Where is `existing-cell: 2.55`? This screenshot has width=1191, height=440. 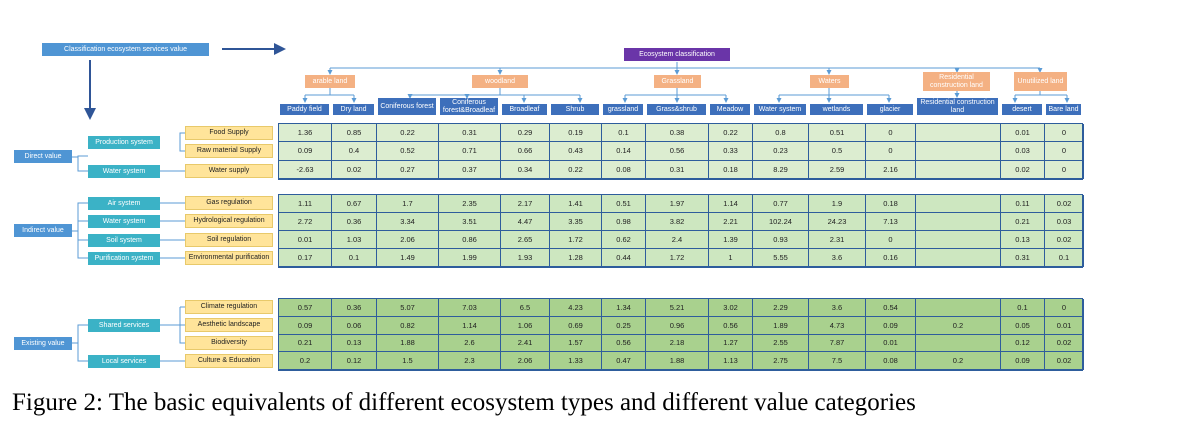
existing-cell: 2.55 is located at coordinates (781, 343).